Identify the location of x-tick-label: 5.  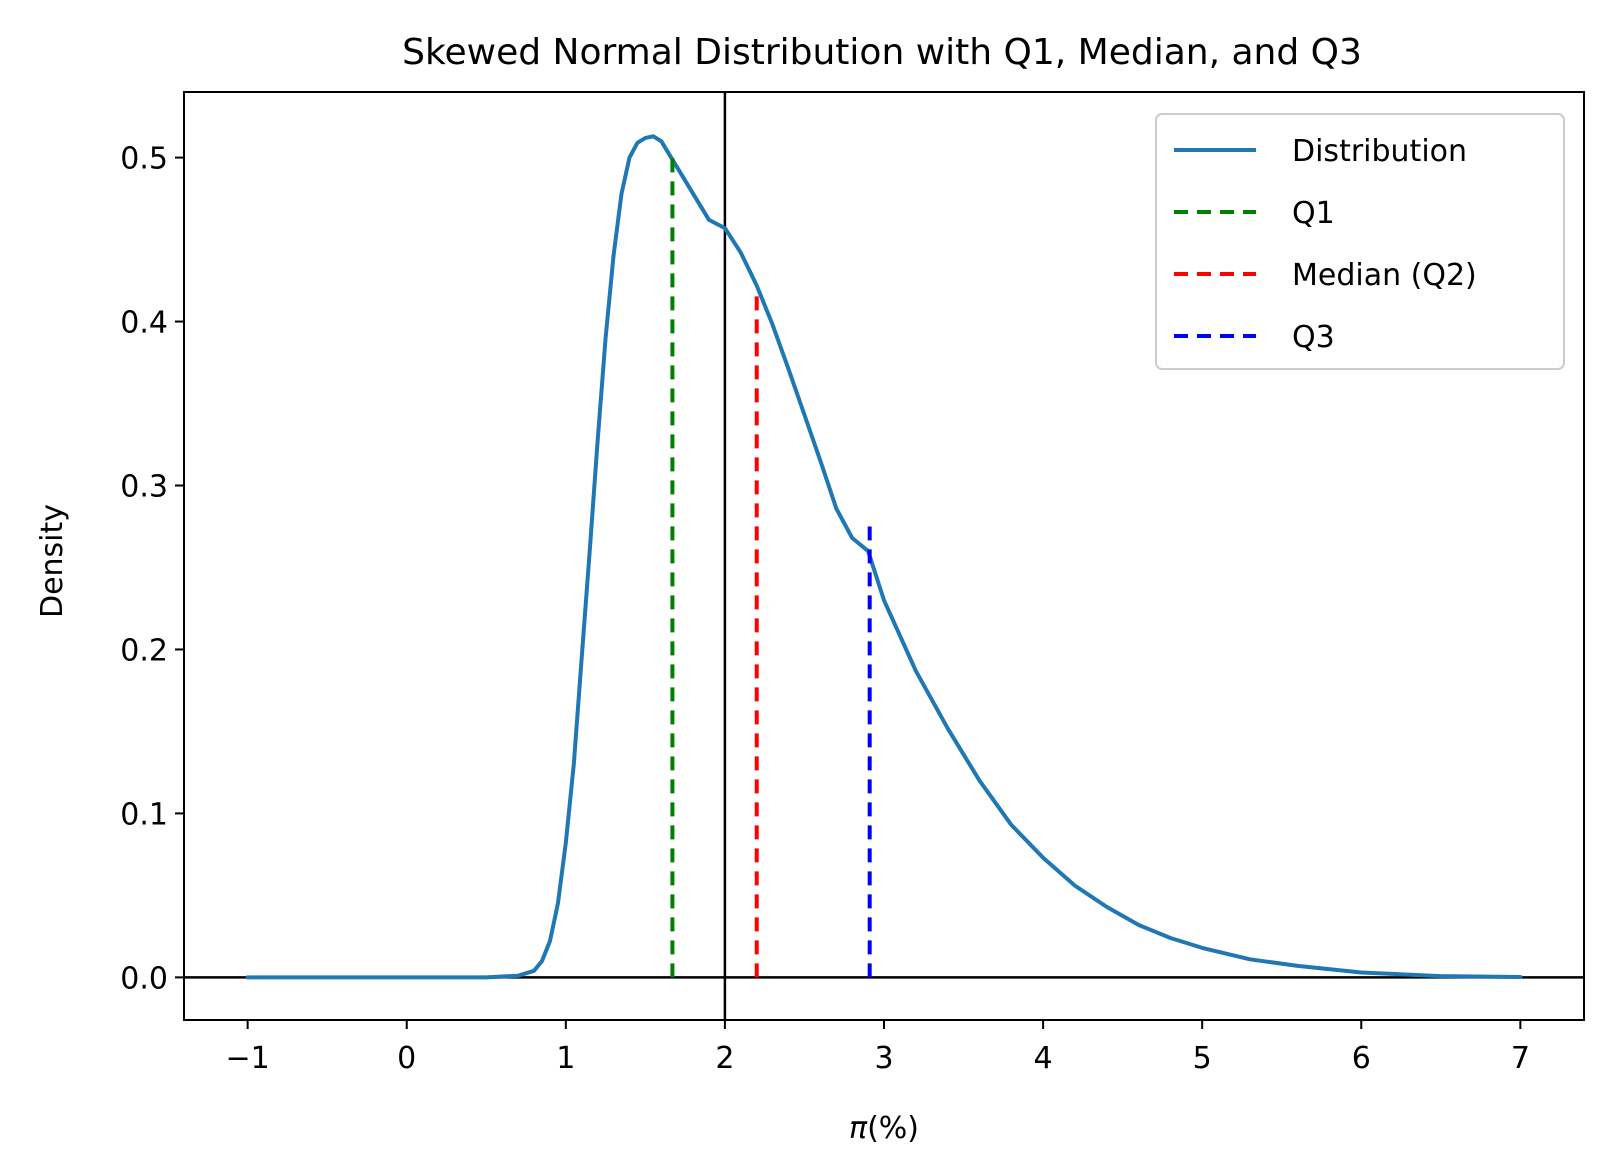
(1202, 1058).